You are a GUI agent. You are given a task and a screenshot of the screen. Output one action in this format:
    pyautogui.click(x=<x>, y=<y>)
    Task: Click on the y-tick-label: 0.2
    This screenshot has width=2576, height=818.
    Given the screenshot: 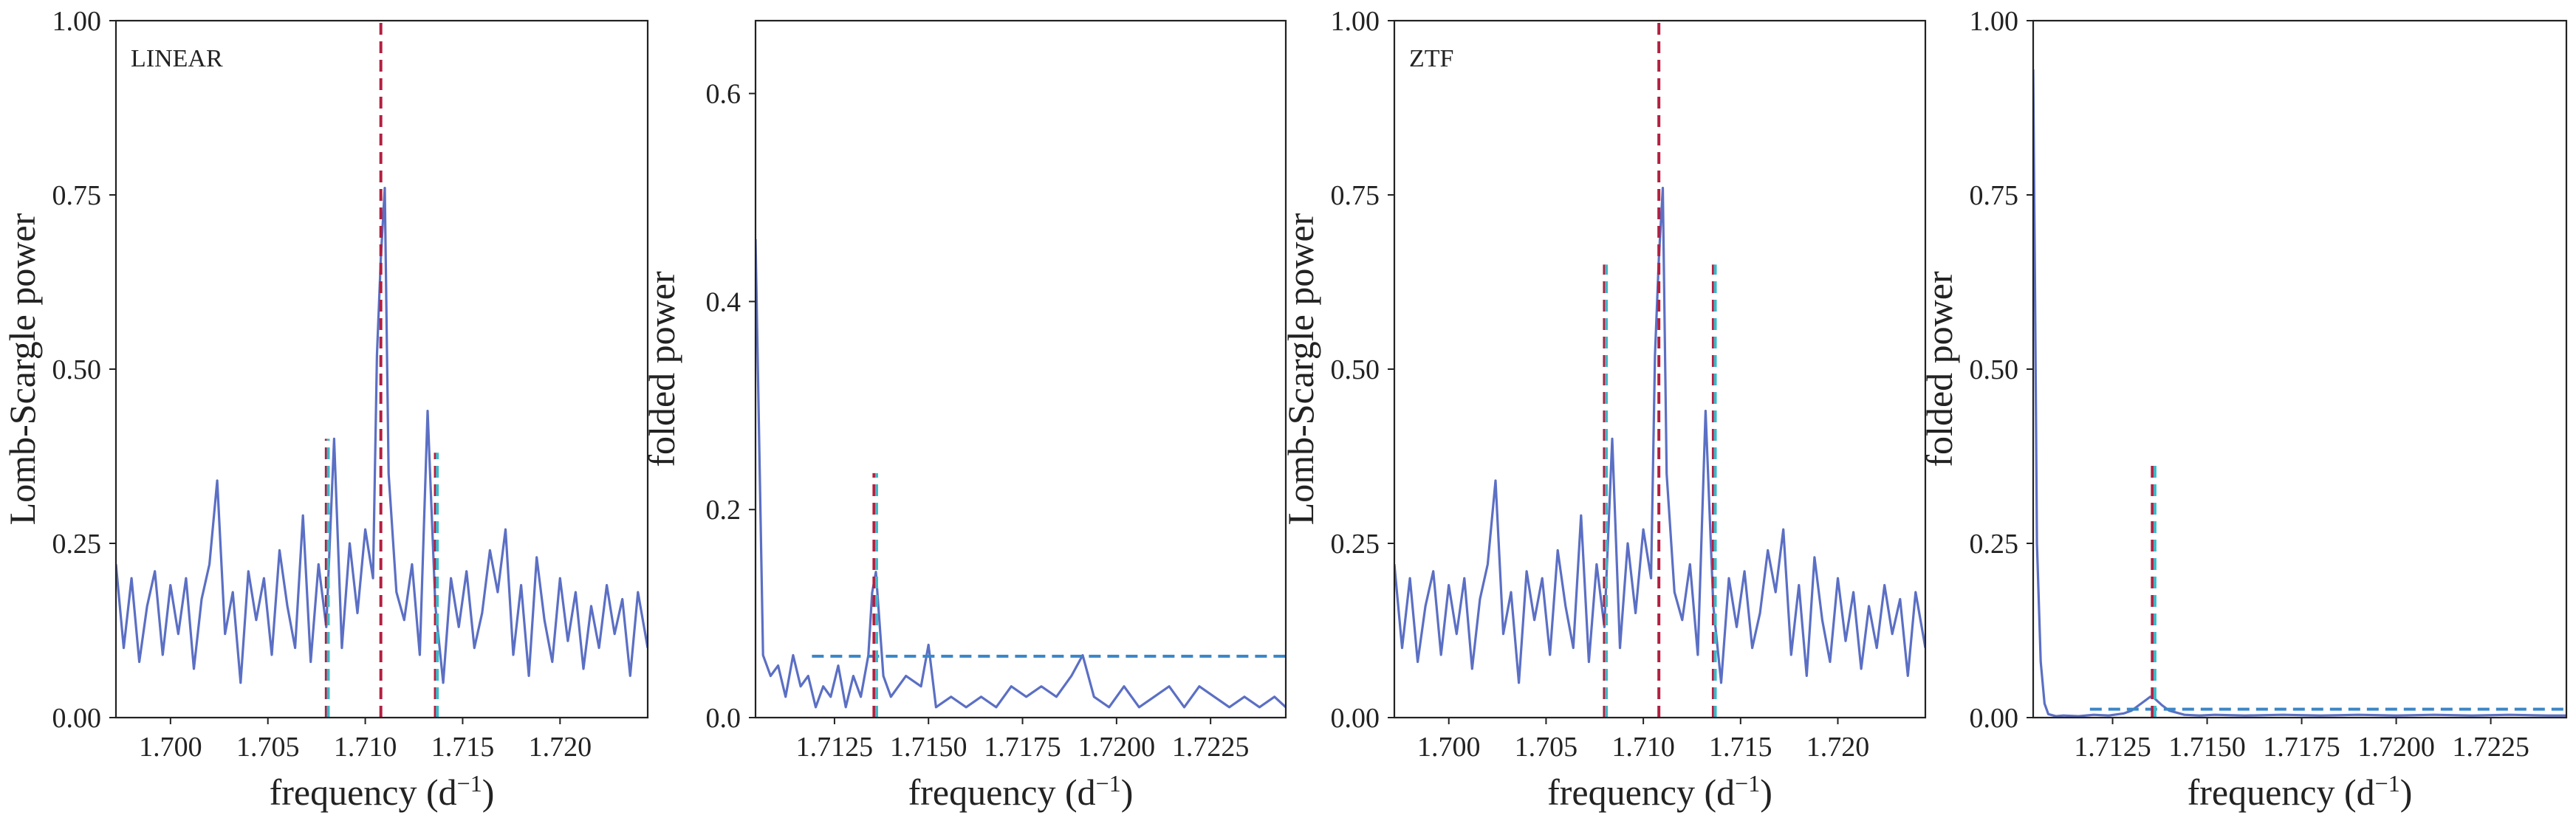 What is the action you would take?
    pyautogui.click(x=723, y=510)
    